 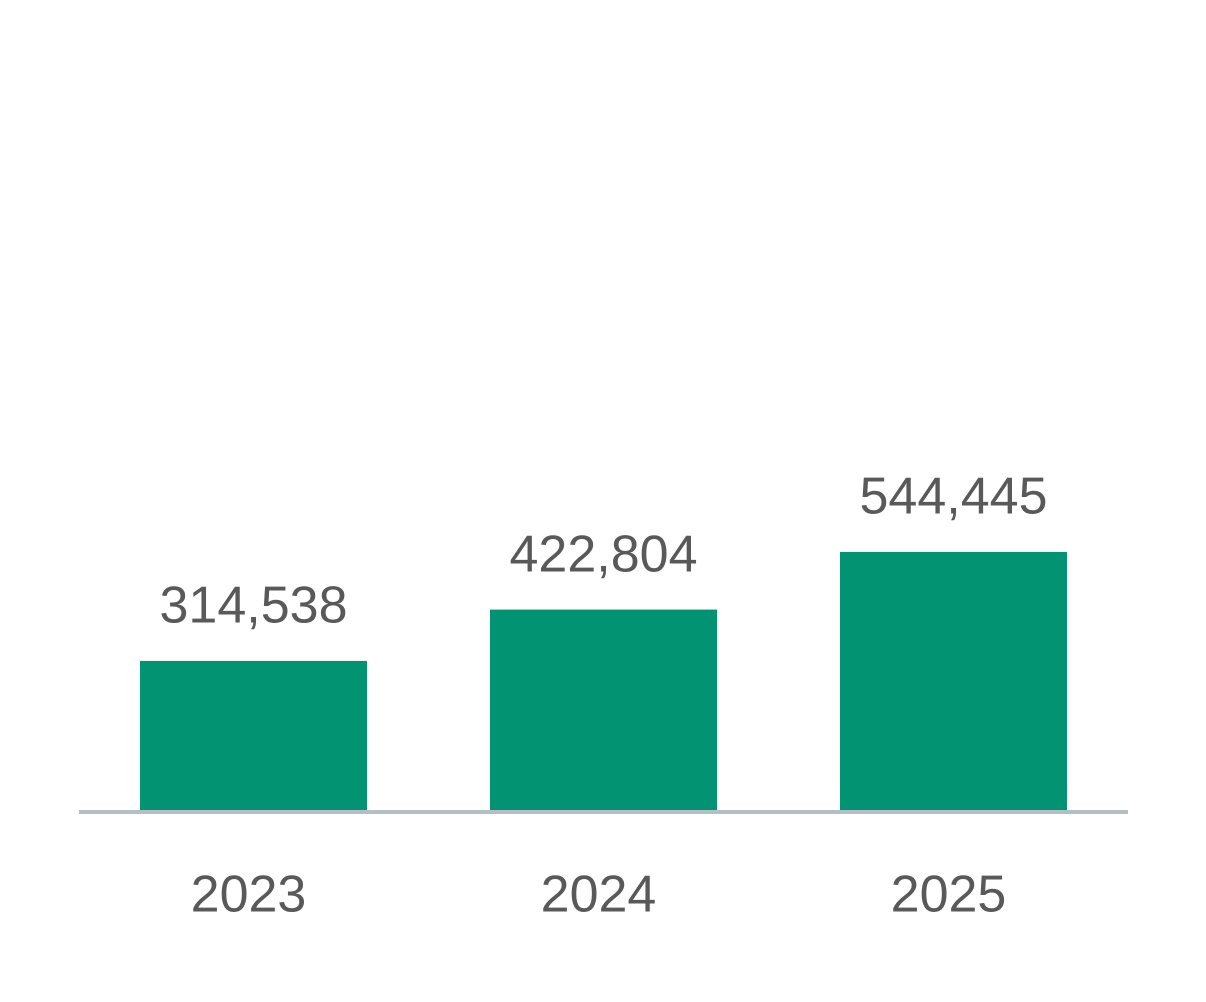 I want to click on value-label: 422,804, so click(x=604, y=554).